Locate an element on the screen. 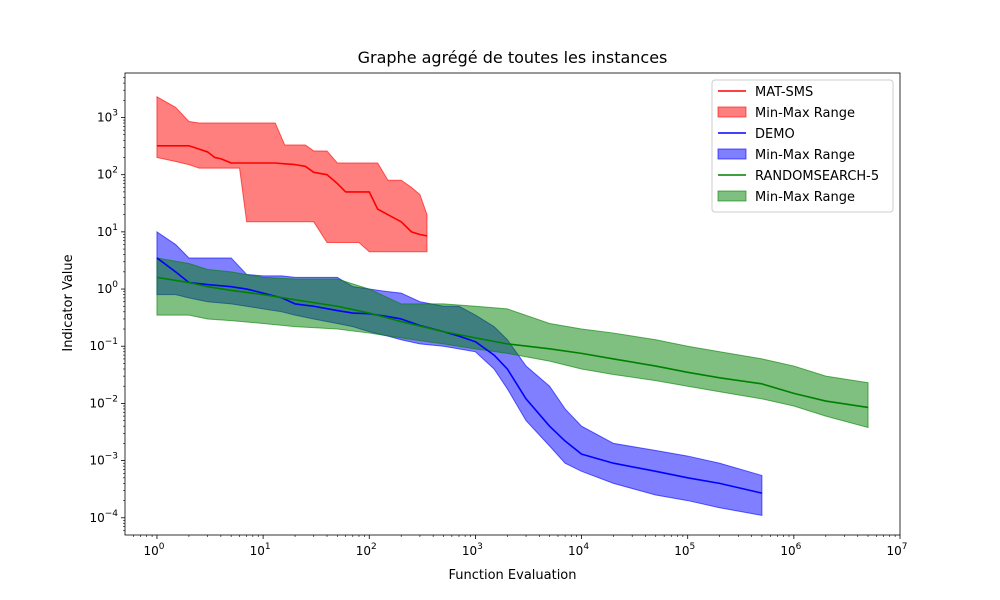  y-tick-label-3: 10⁻¹ is located at coordinates (103, 345).